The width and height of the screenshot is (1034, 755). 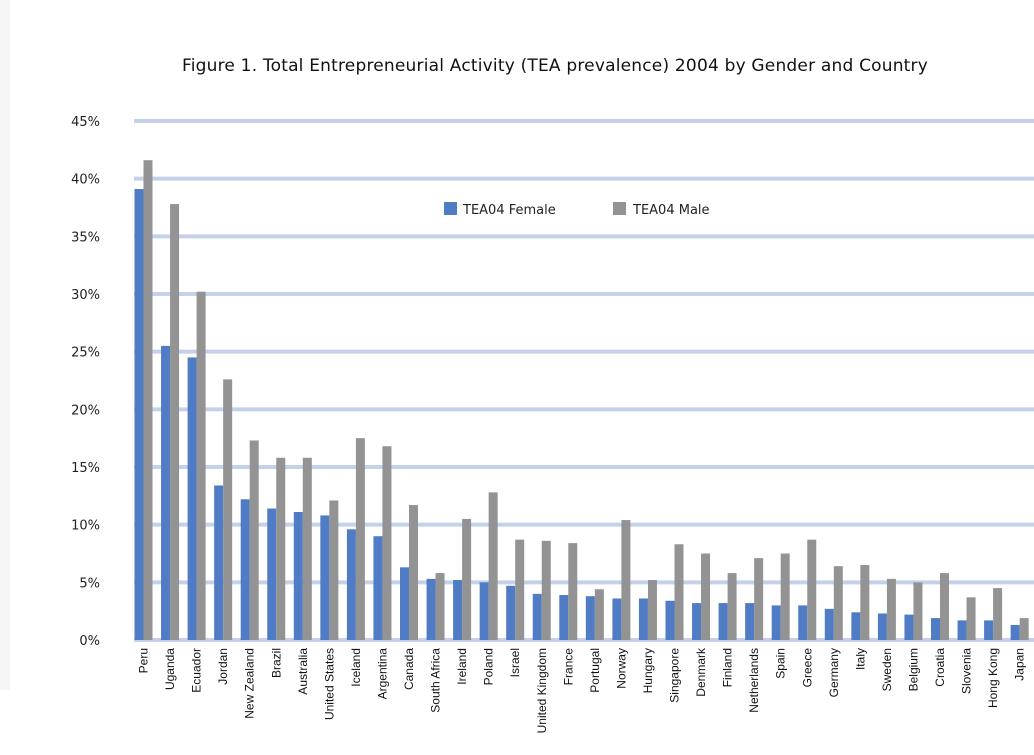 What do you see at coordinates (250, 683) in the screenshot?
I see `x-tick-label: New Zealand` at bounding box center [250, 683].